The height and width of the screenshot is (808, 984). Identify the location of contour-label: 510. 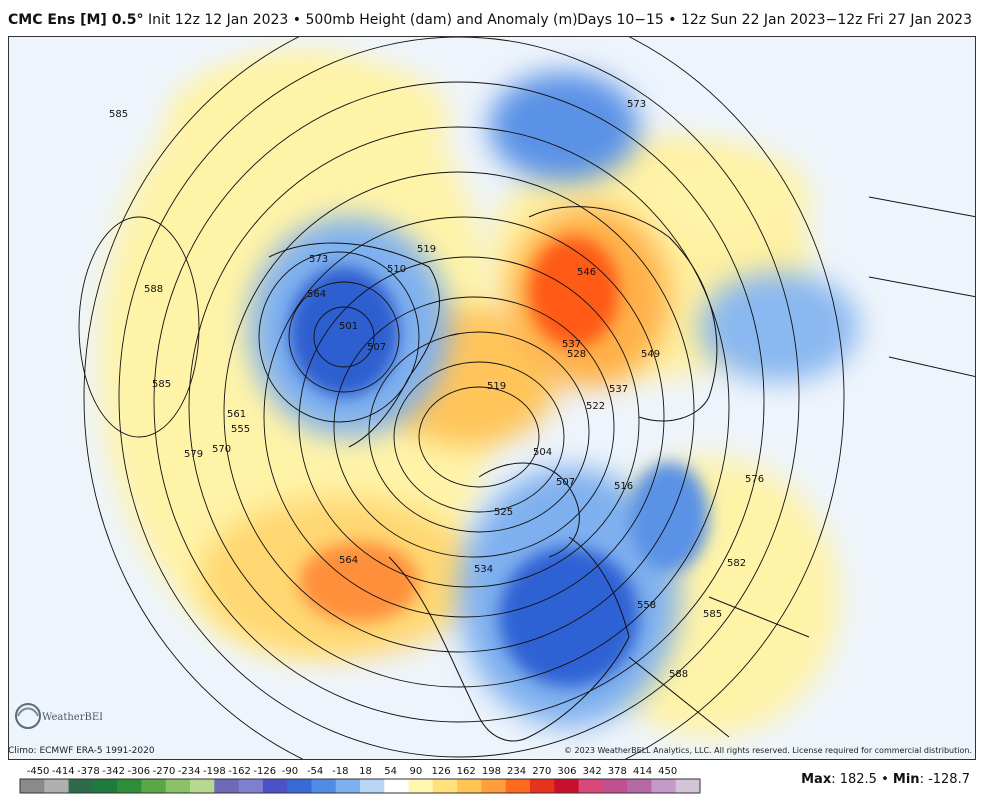
(396, 269).